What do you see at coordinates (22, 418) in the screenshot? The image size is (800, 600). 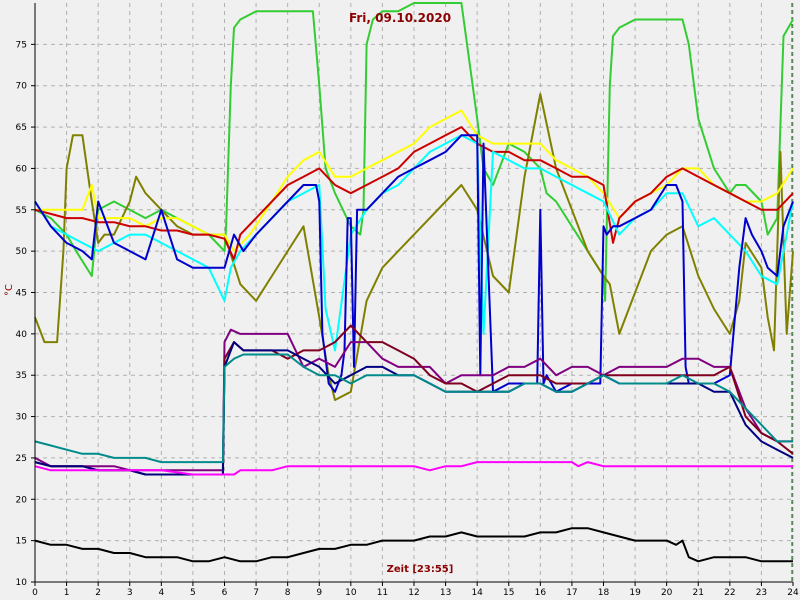 I see `y-tick-label: 30` at bounding box center [22, 418].